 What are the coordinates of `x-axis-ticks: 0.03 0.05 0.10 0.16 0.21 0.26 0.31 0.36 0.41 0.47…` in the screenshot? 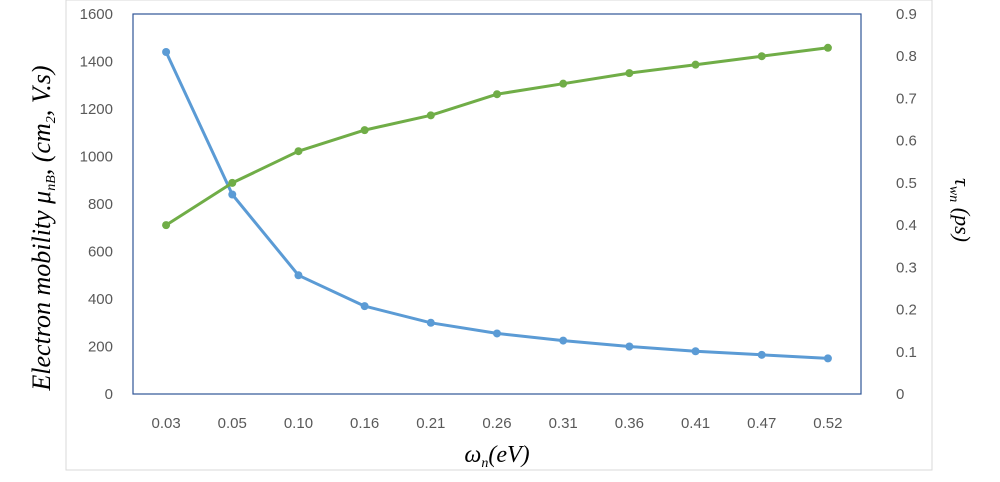 It's located at (496, 423).